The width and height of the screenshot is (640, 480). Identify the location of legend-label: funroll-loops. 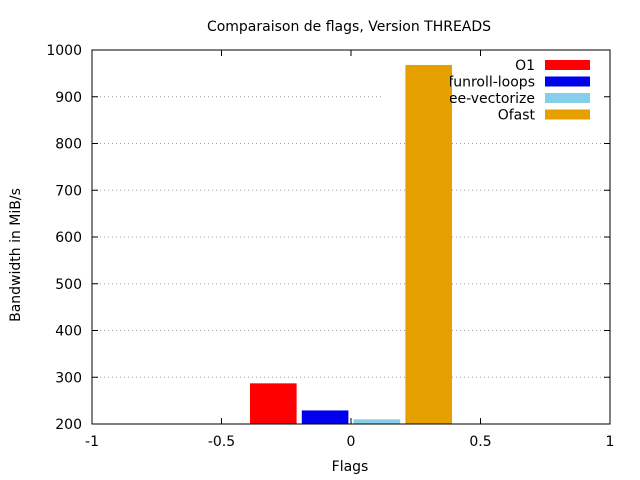
(491, 83).